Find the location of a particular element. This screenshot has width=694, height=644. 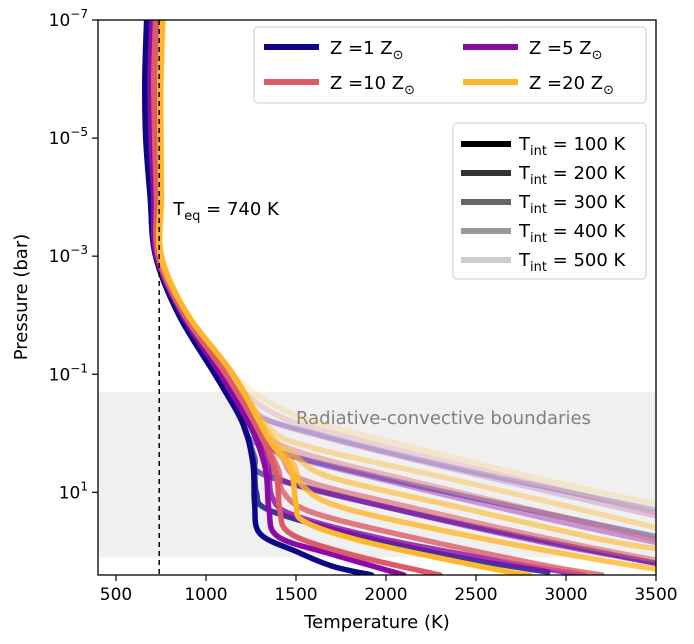

tint-legend-label: Tint = 200 K is located at coordinates (572, 175).